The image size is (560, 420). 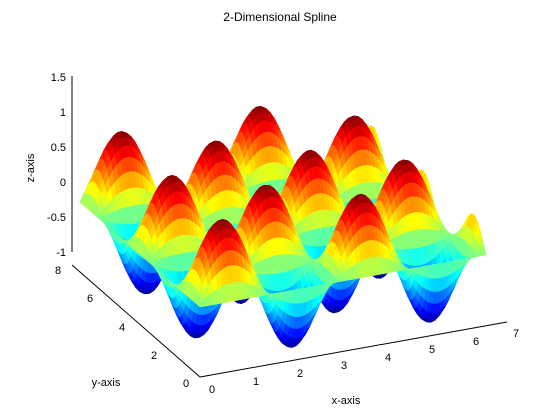 I want to click on chart-title: 2-Dimensional Spline, so click(x=280, y=17).